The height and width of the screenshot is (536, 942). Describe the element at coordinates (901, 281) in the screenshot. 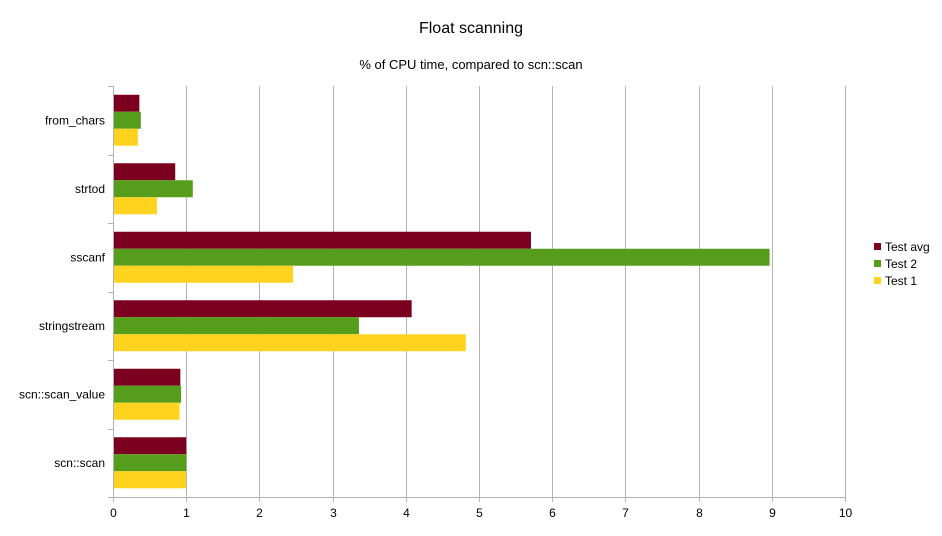

I see `legend-label: Test 1` at that location.